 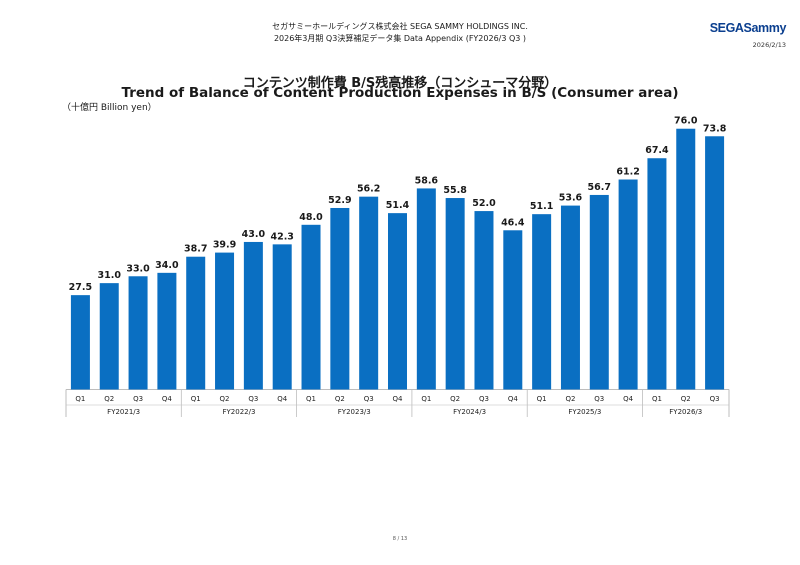 I want to click on quarter-label-19: Q3, so click(x=599, y=399).